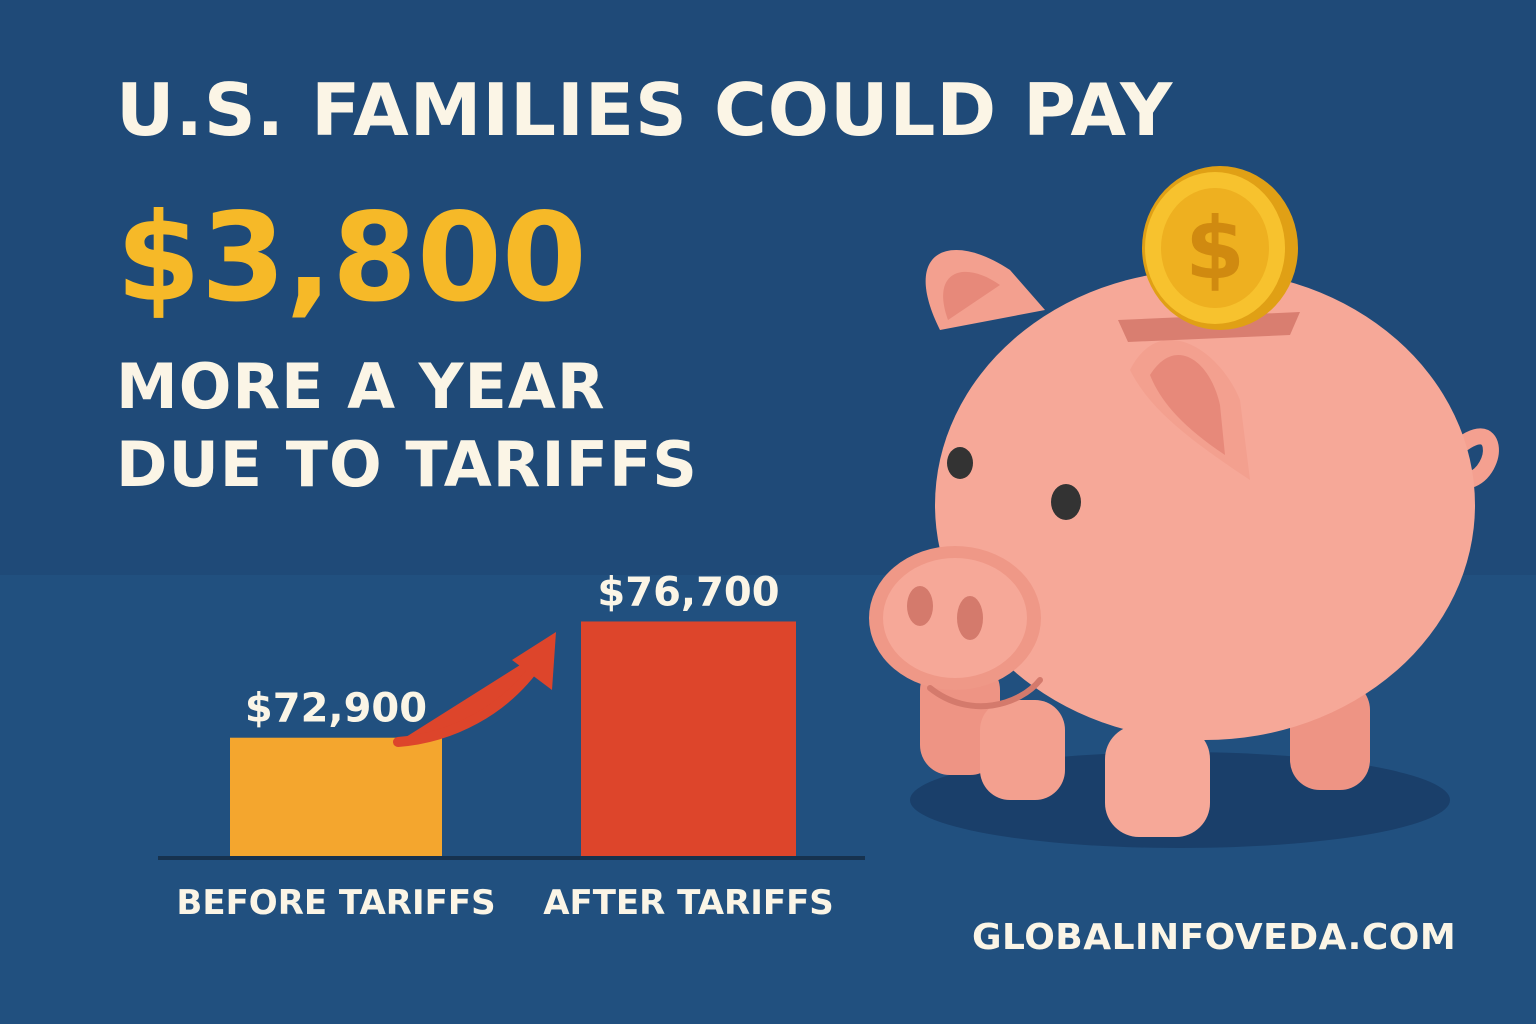  I want to click on pig-eye-left, so click(960, 463).